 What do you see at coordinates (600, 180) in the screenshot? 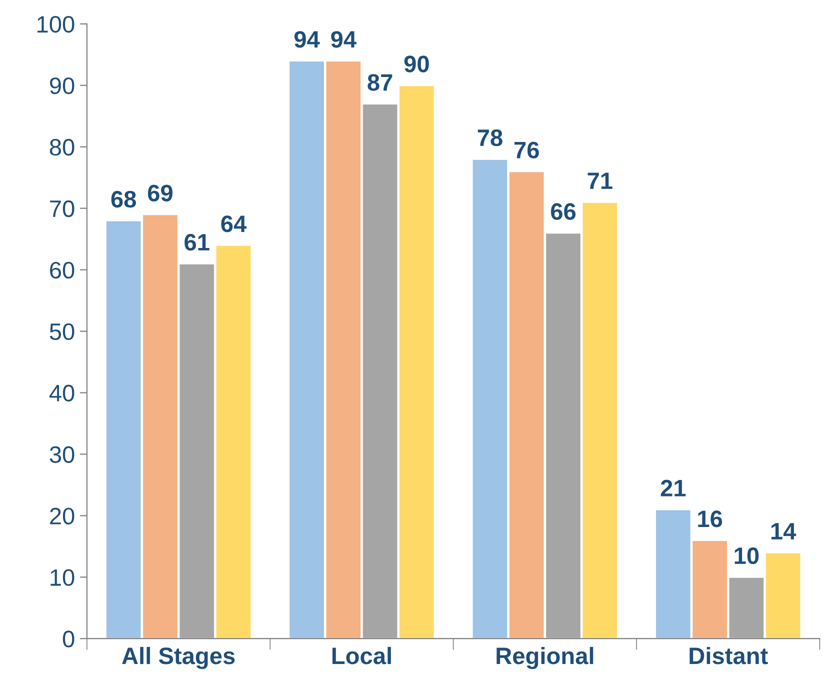
I see `data-label: 71` at bounding box center [600, 180].